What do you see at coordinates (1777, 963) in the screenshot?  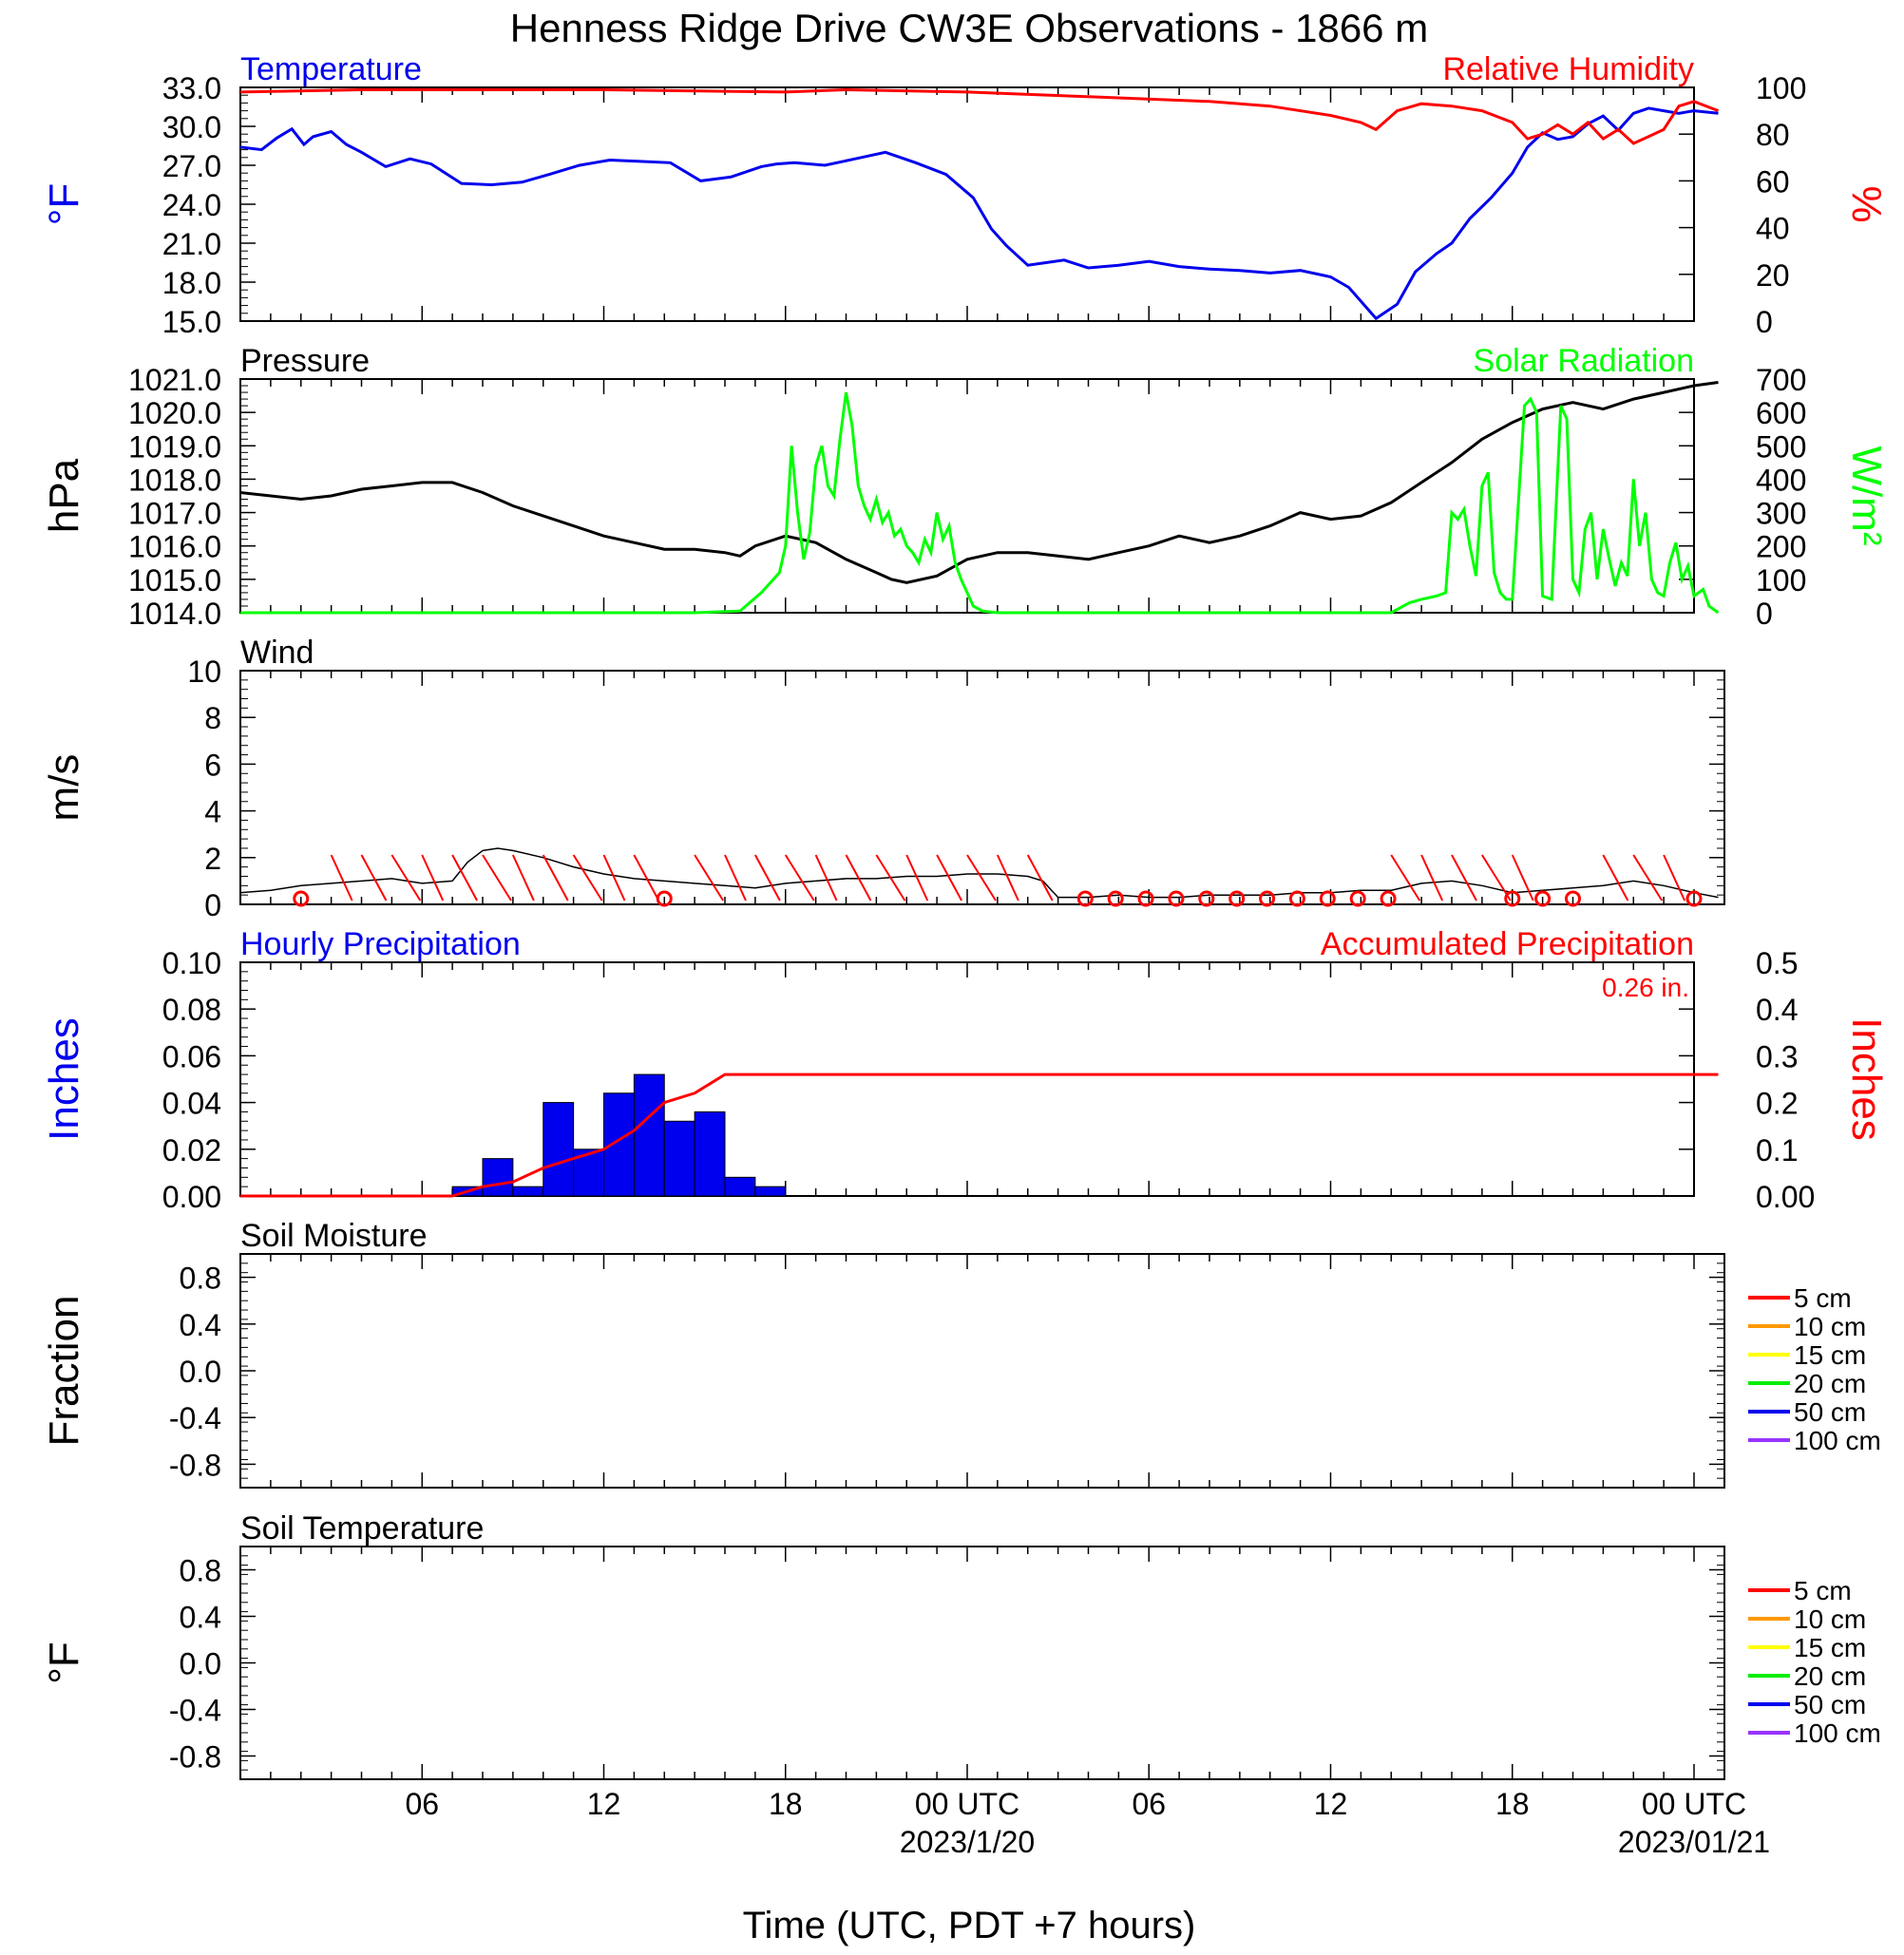 I see `y-tick-label-right: 0.5` at bounding box center [1777, 963].